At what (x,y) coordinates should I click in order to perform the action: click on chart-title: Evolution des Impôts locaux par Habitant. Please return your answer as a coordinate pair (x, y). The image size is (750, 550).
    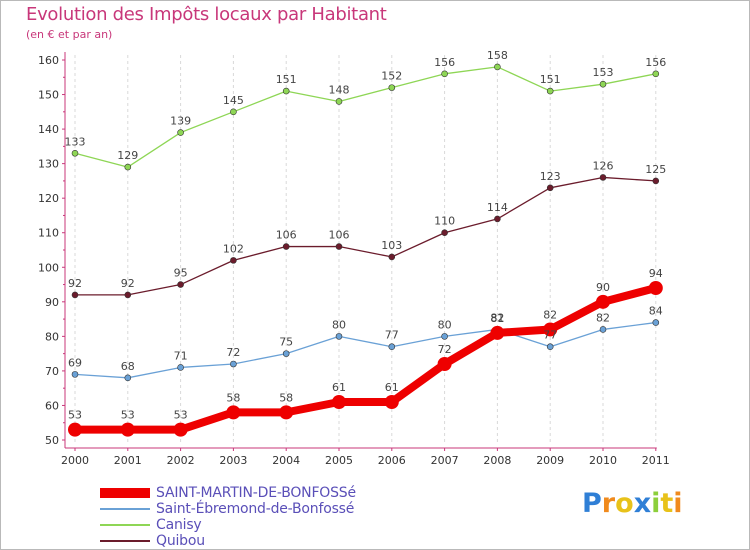
    Looking at the image, I should click on (206, 14).